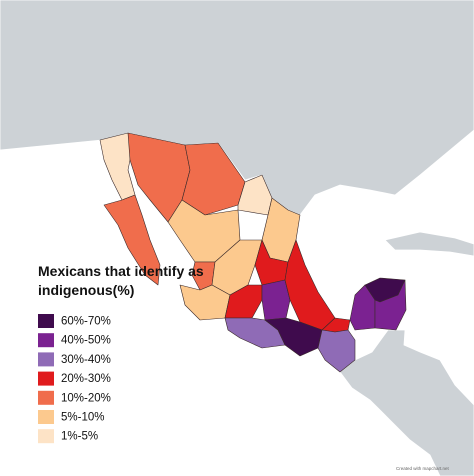 This screenshot has width=474, height=476. I want to click on cuba, so click(429, 244).